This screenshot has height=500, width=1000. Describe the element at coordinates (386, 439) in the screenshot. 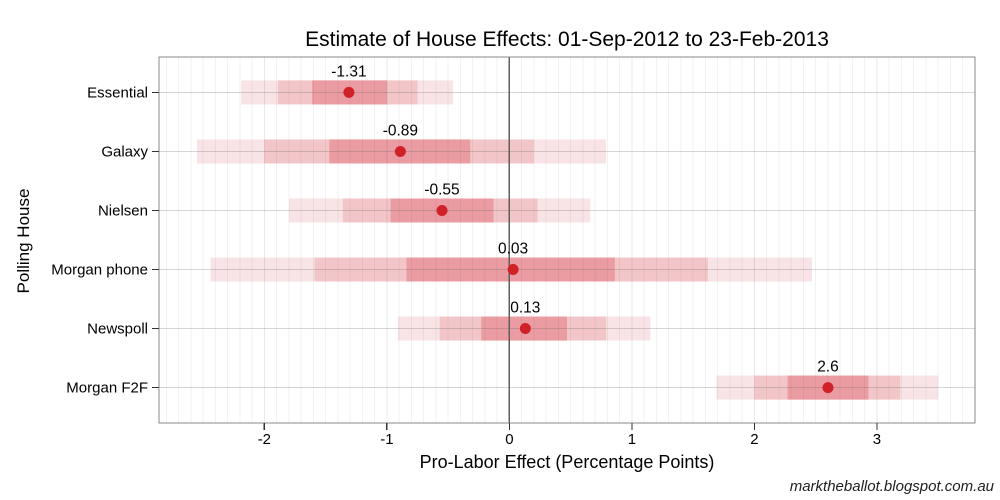

I see `x-tick-label: -1` at that location.